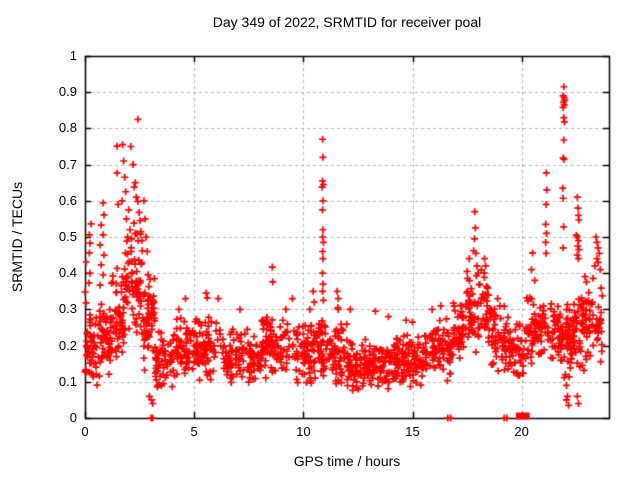 Image resolution: width=640 pixels, height=480 pixels. Describe the element at coordinates (73, 417) in the screenshot. I see `y-tick-label: 0` at that location.